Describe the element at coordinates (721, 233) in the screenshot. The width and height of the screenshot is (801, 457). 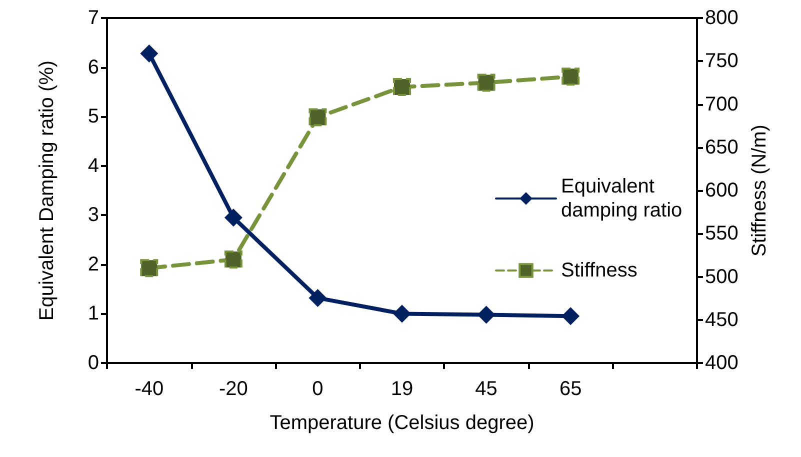
I see `y2-tick-label: 550` at that location.